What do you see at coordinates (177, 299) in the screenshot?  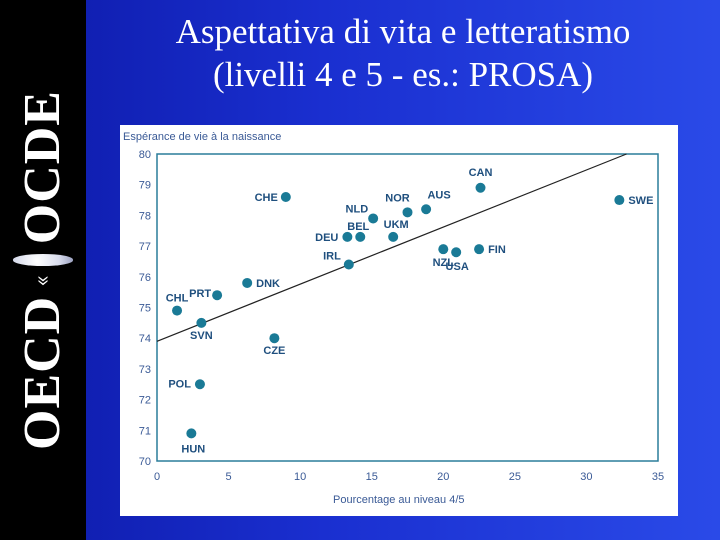 I see `point-label-chl: CHL` at bounding box center [177, 299].